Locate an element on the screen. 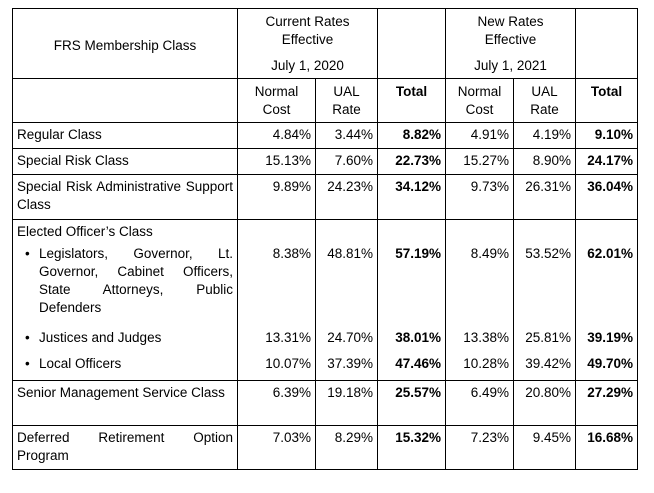  cell-new-total: 24.17% is located at coordinates (607, 161).